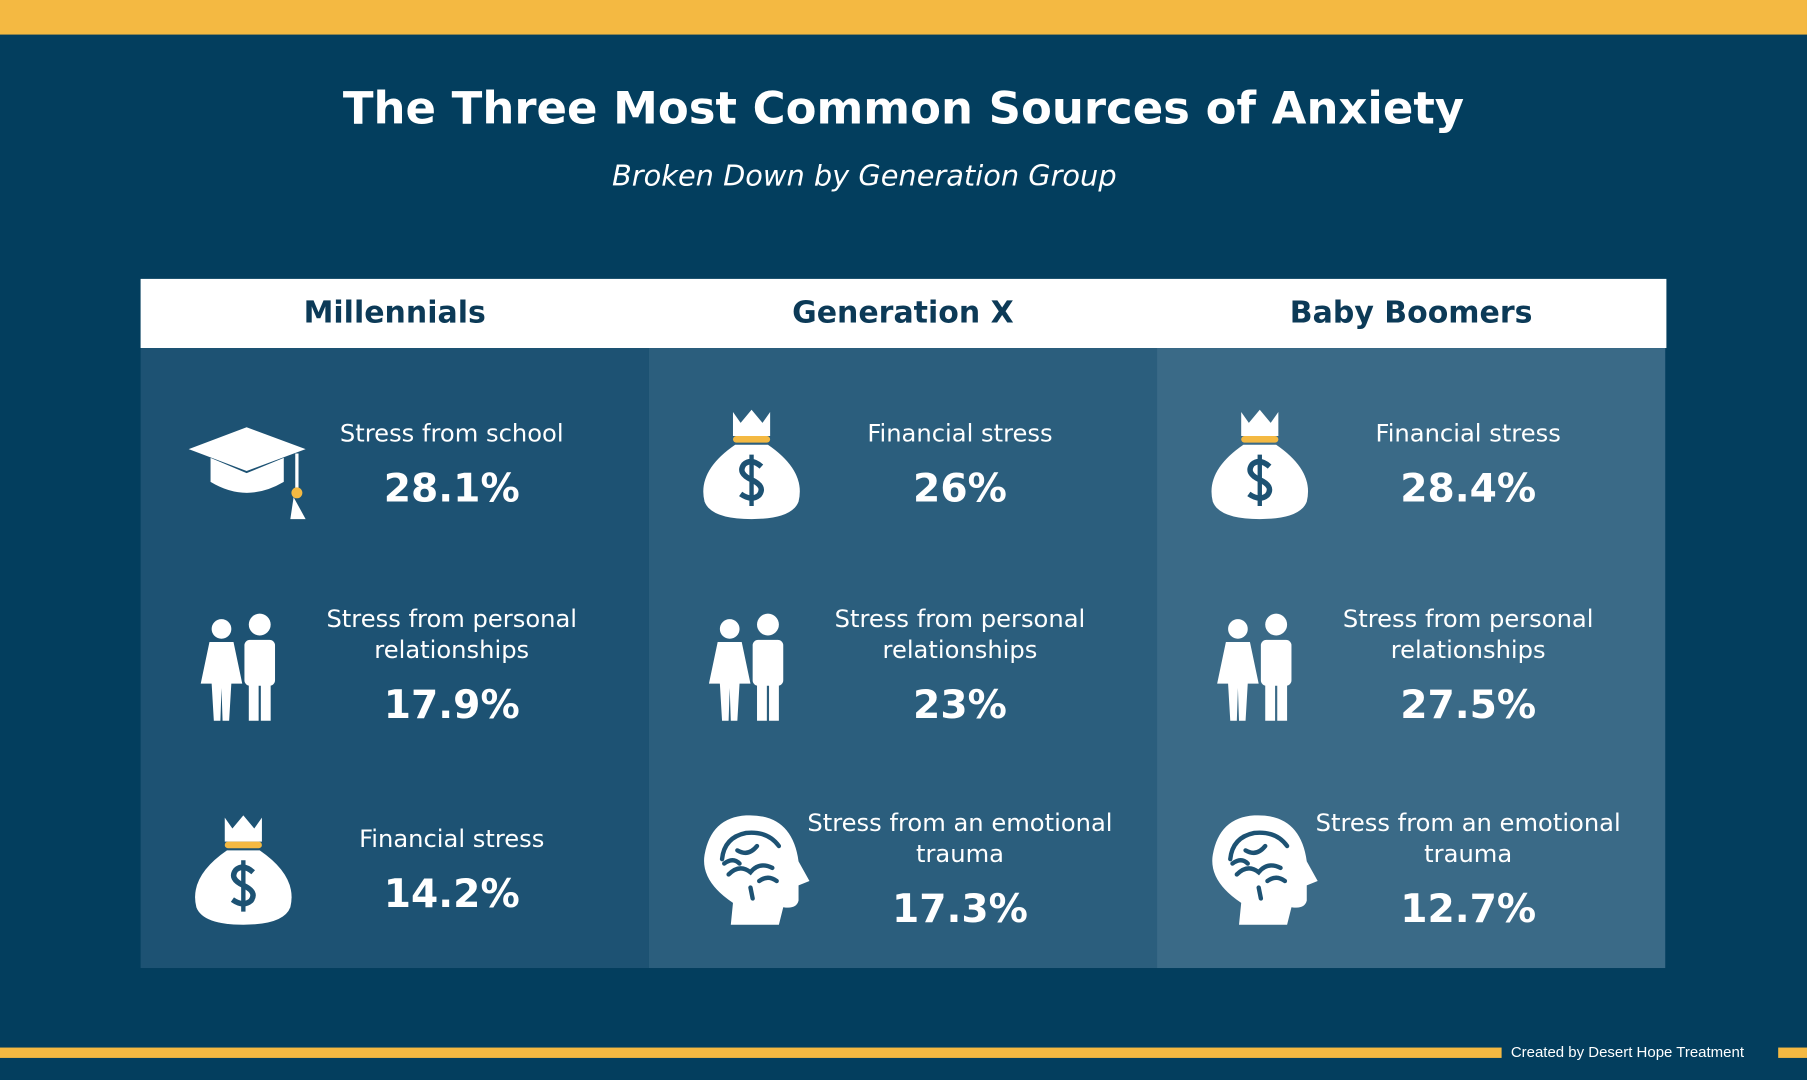 The image size is (1807, 1080). I want to click on item-value: 28.1%, so click(451, 488).